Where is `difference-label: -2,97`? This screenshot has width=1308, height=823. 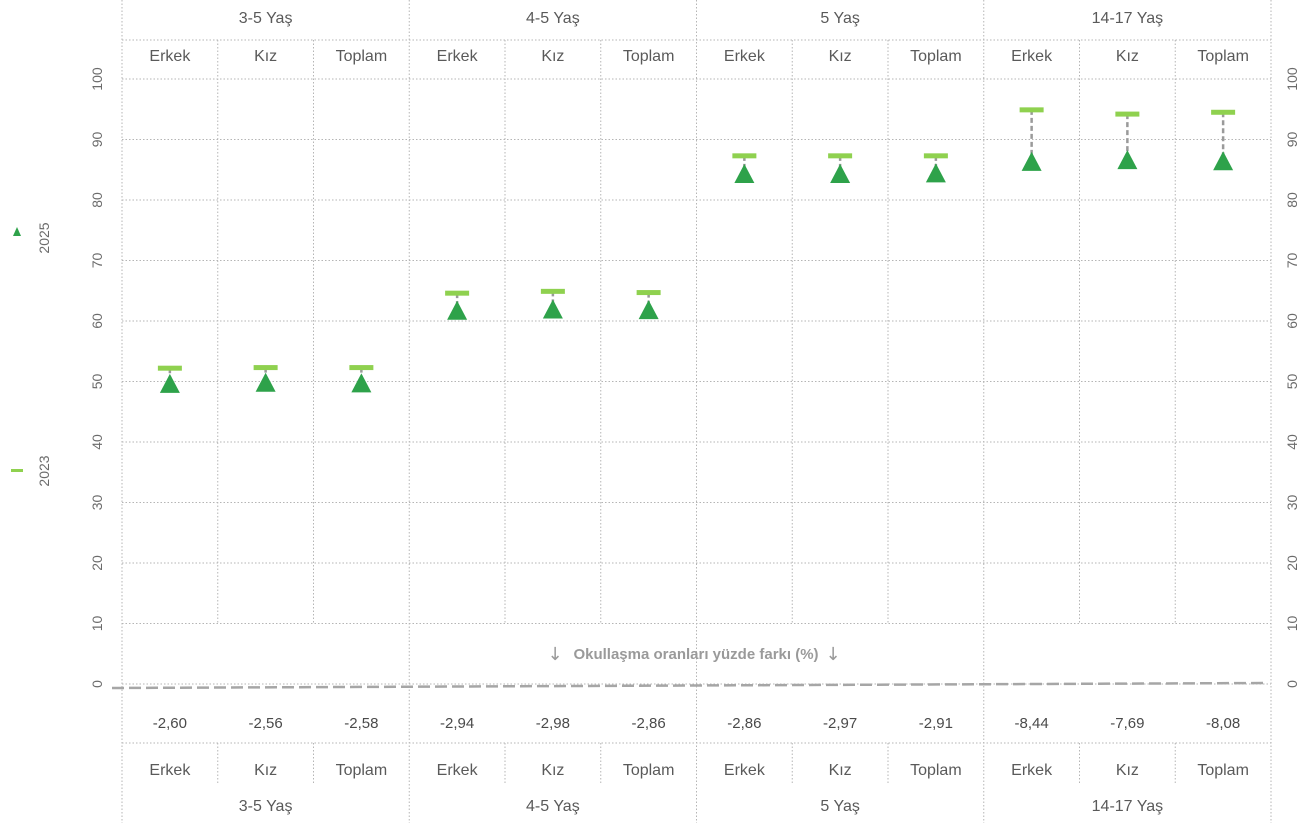
difference-label: -2,97 is located at coordinates (840, 723).